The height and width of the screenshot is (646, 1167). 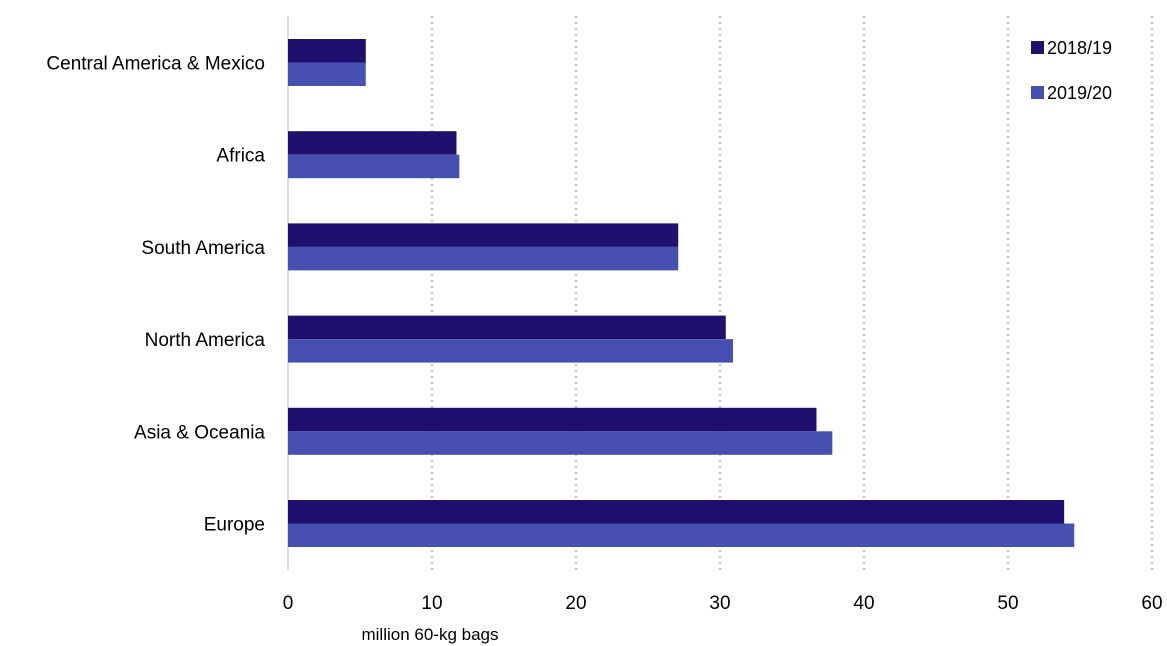 I want to click on category-label: North America, so click(x=205, y=340).